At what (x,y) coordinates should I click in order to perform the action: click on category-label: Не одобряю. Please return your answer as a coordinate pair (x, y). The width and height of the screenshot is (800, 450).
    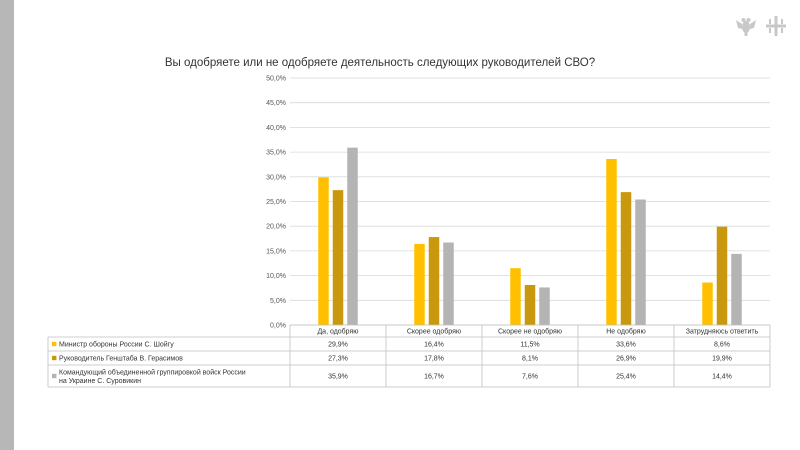
    Looking at the image, I should click on (625, 332).